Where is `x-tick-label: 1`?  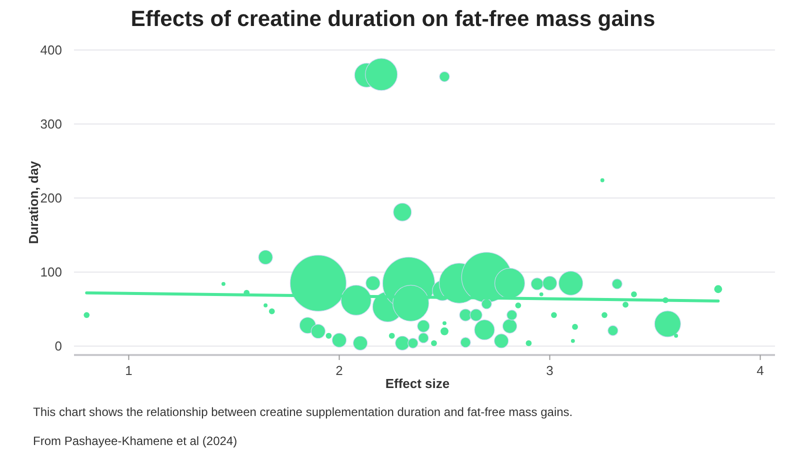
x-tick-label: 1 is located at coordinates (128, 370).